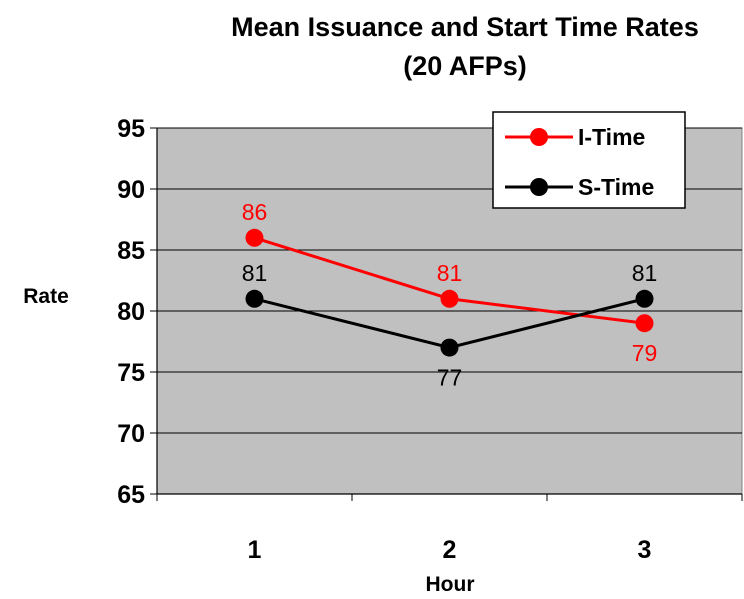  I want to click on legend-label: I-Time, so click(611, 137).